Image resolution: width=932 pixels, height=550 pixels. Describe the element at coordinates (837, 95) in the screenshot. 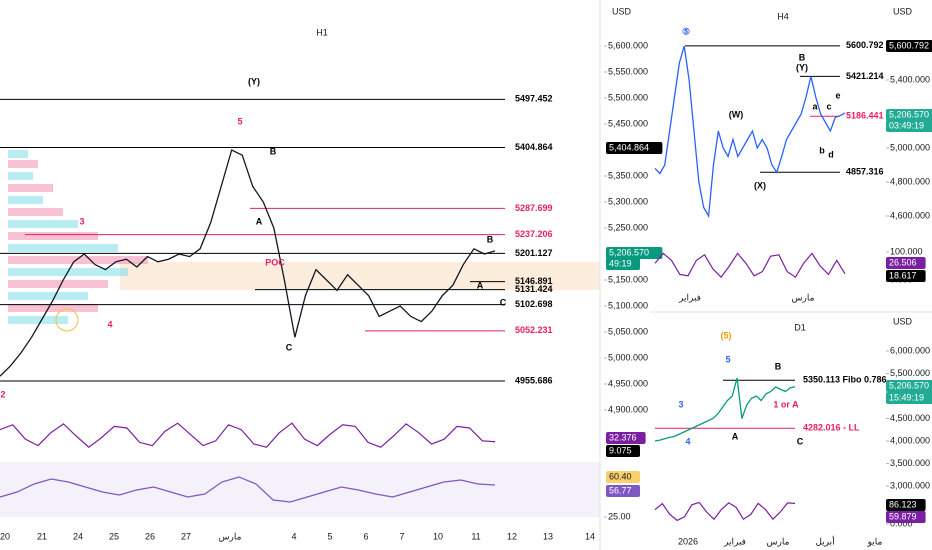

I see `wave-label: e` at that location.